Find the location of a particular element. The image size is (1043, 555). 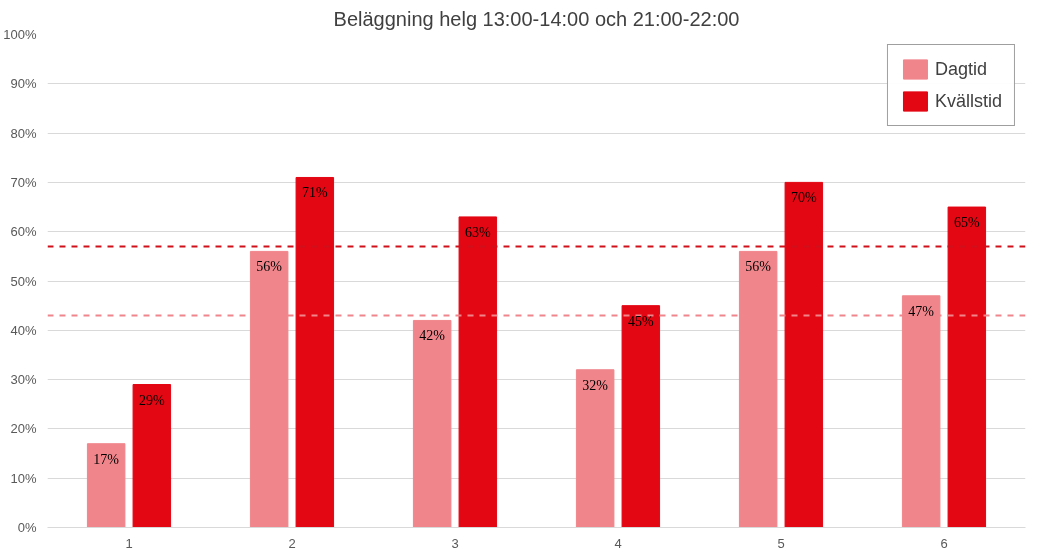

y-tick-label: 40% is located at coordinates (23, 330).